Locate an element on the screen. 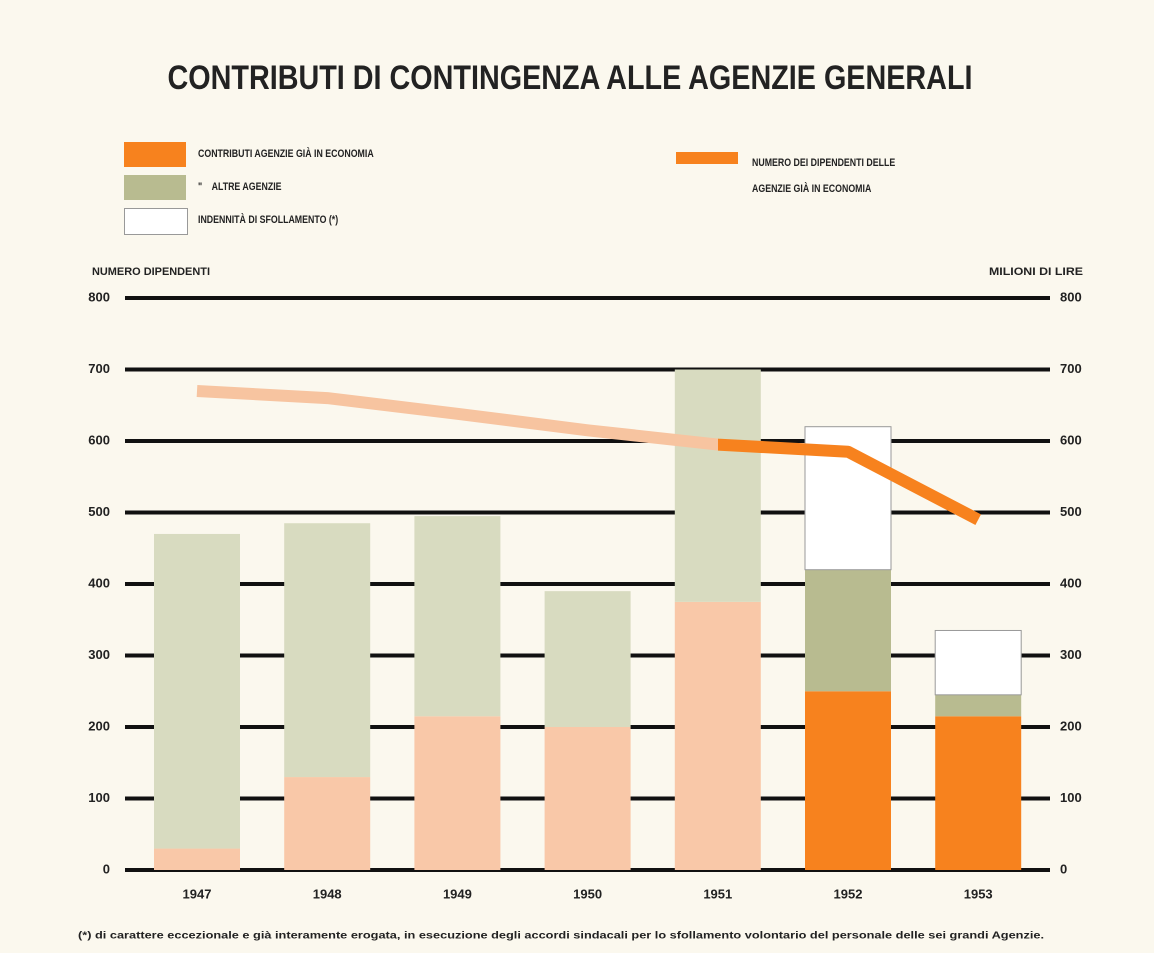 This screenshot has width=1154, height=953. y-tick-label: 100 is located at coordinates (99, 797).